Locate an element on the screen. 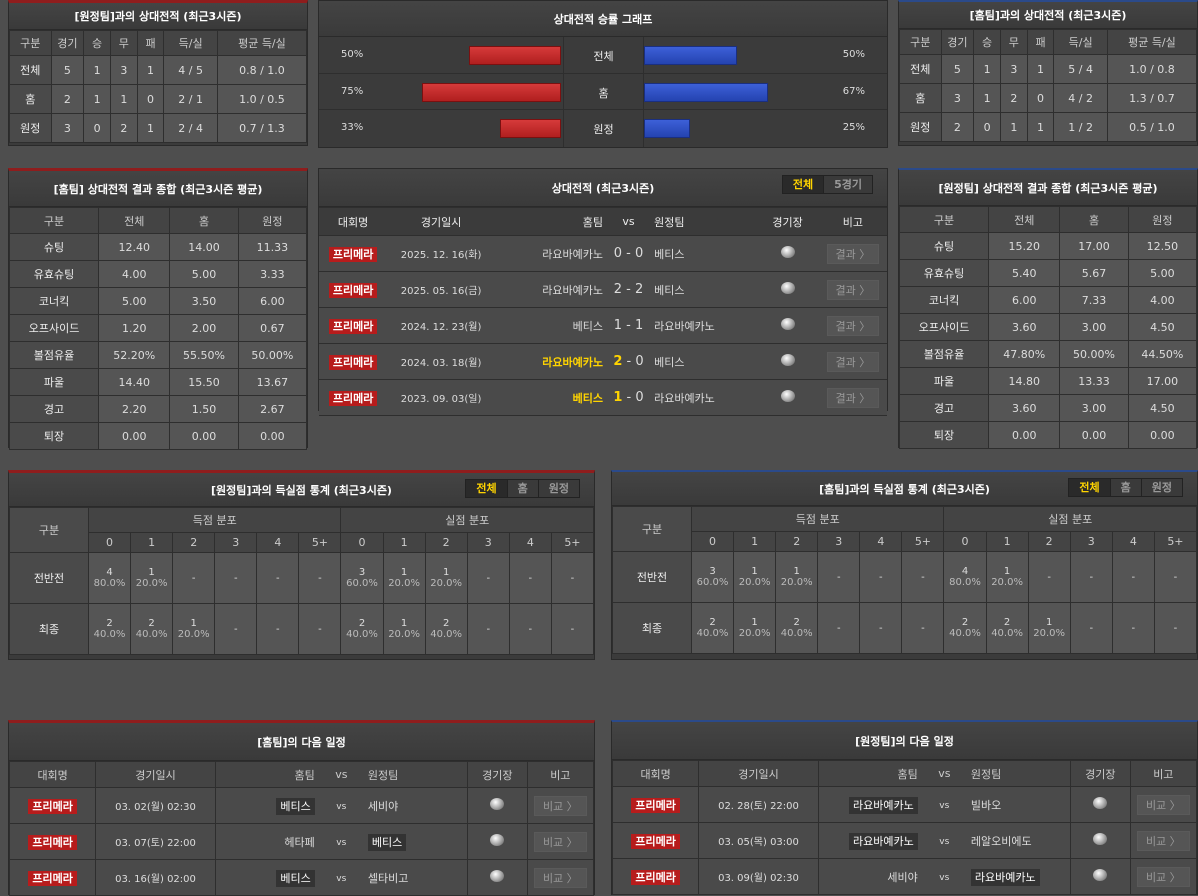 This screenshot has height=896, width=1198. table-row: 오프사이드 1.20 2.00 0.67 is located at coordinates (158, 328).